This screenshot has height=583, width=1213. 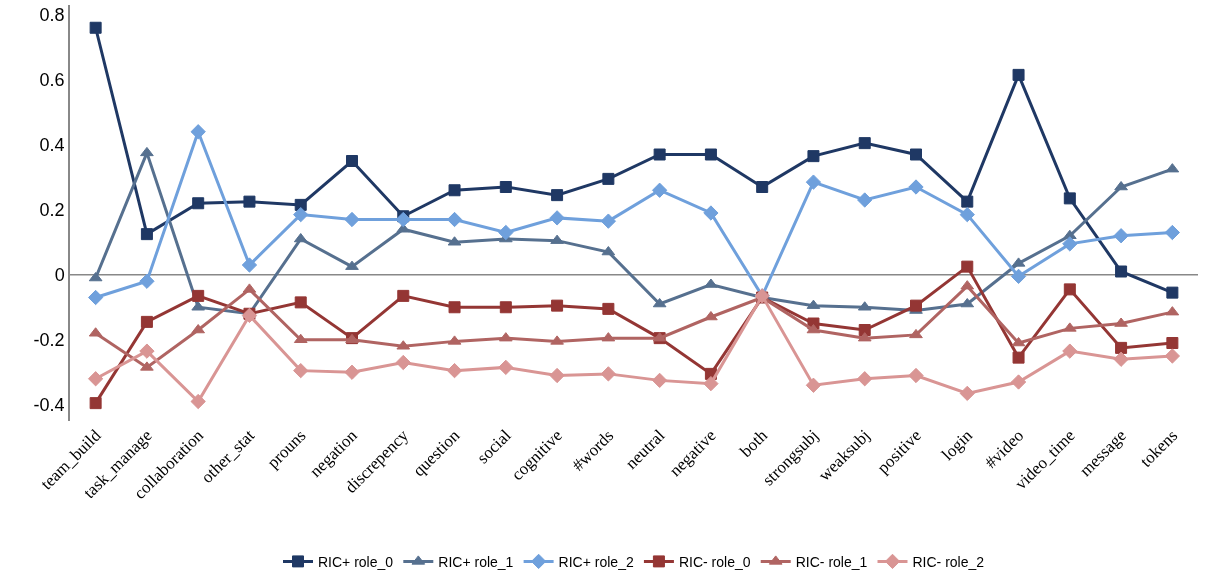 What do you see at coordinates (49, 405) in the screenshot?
I see `y-tick-label: -0.4` at bounding box center [49, 405].